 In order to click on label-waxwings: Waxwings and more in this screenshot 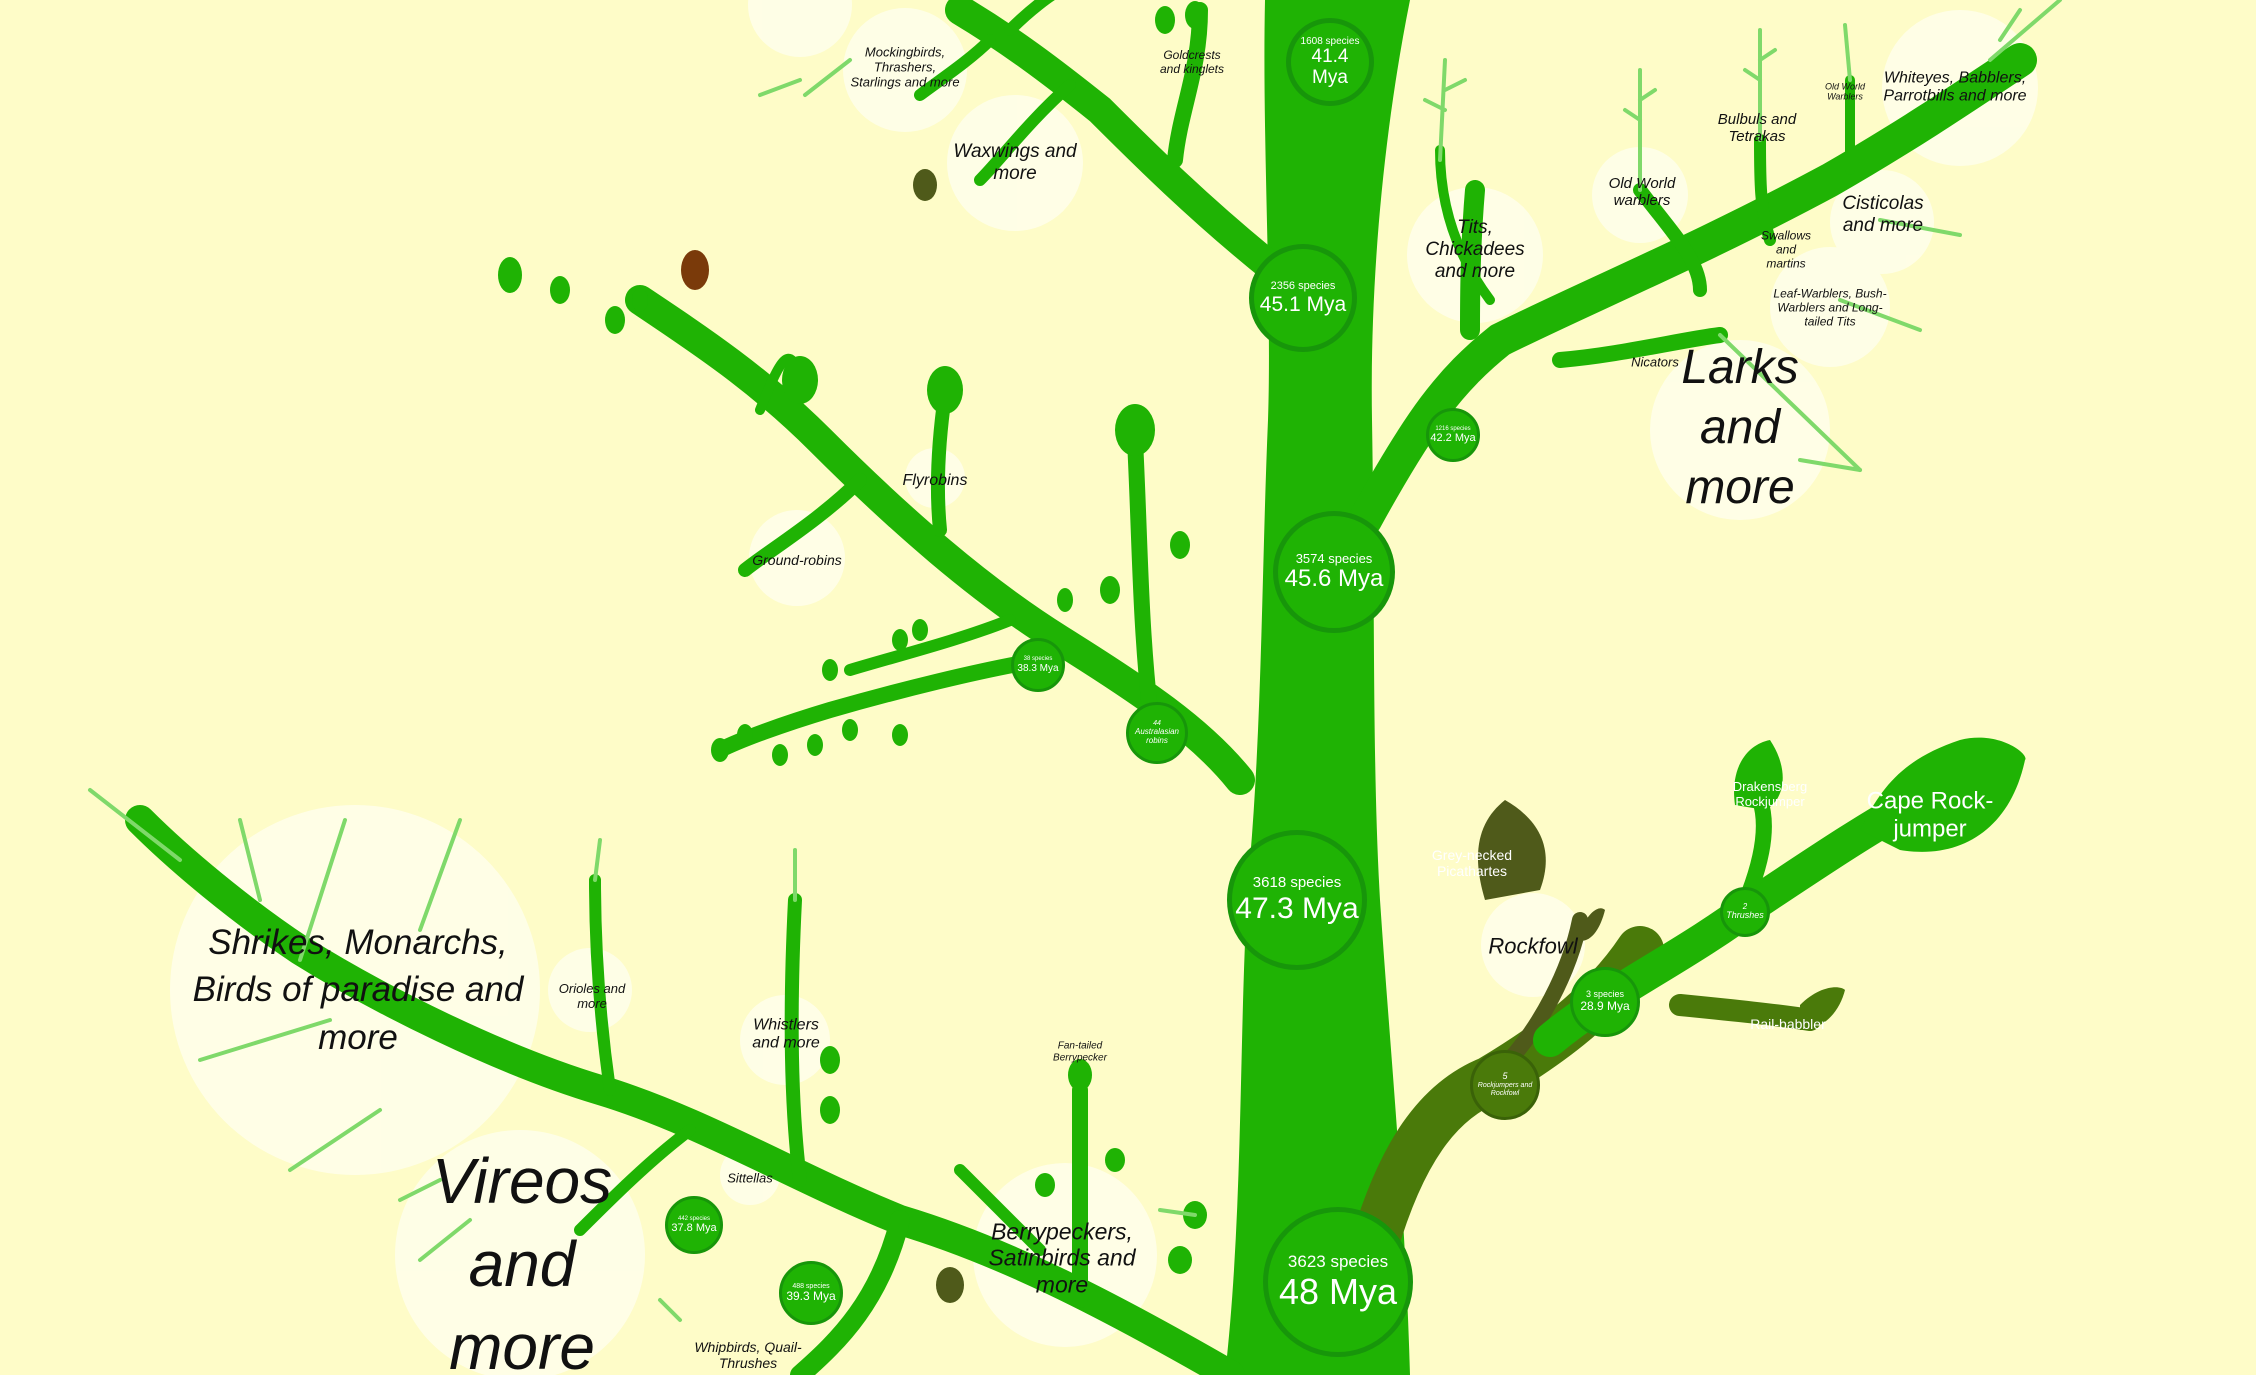, I will do `click(1015, 162)`.